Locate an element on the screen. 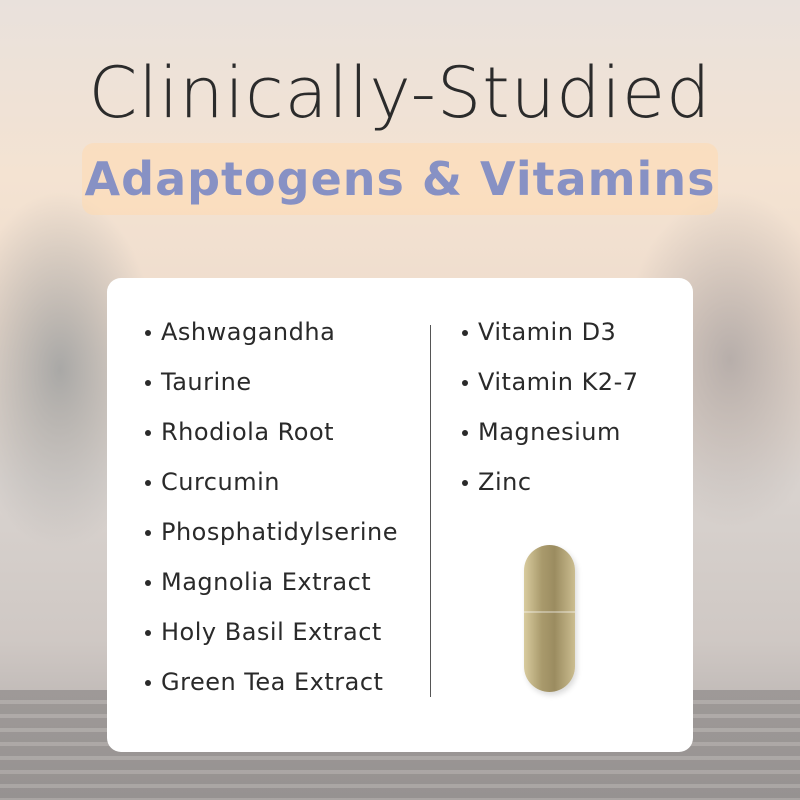 The height and width of the screenshot is (800, 800). item-label: Ashwagandha is located at coordinates (248, 332).